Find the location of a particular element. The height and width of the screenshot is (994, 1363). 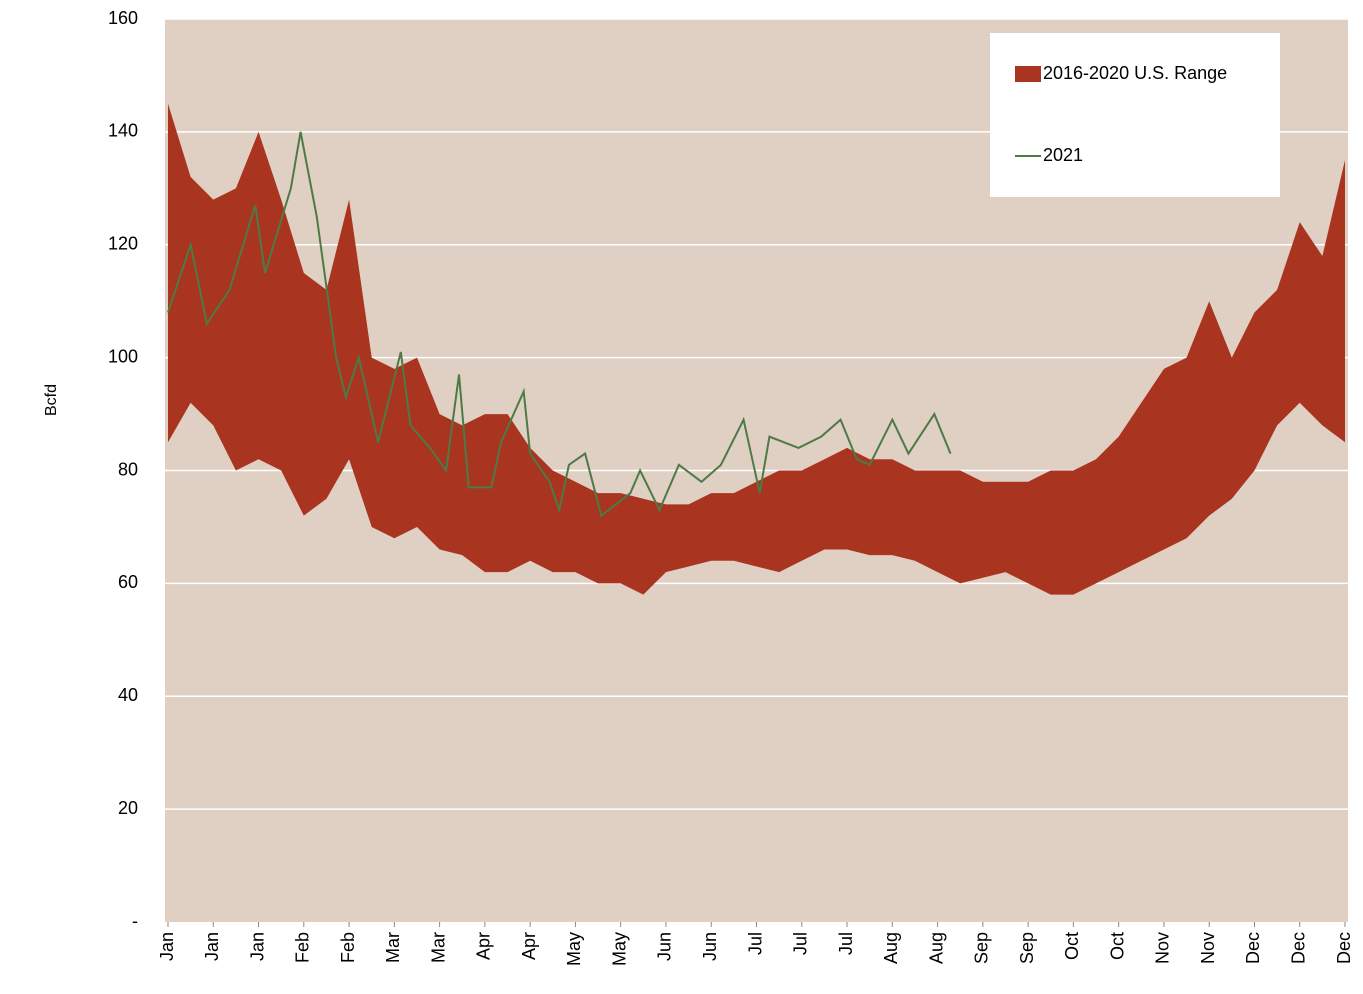

y-tick-label: 140 is located at coordinates (123, 131).